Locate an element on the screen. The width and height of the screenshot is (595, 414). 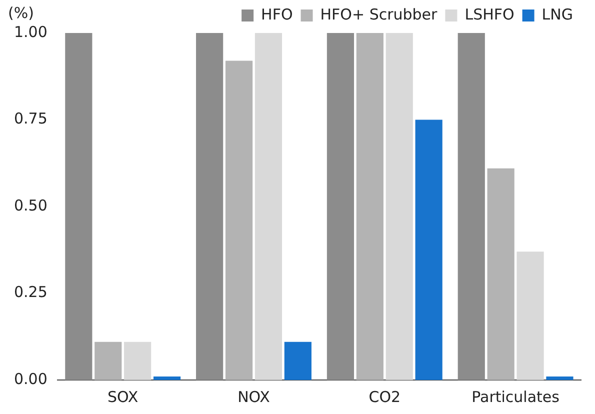
legend-label: LNG is located at coordinates (557, 14).